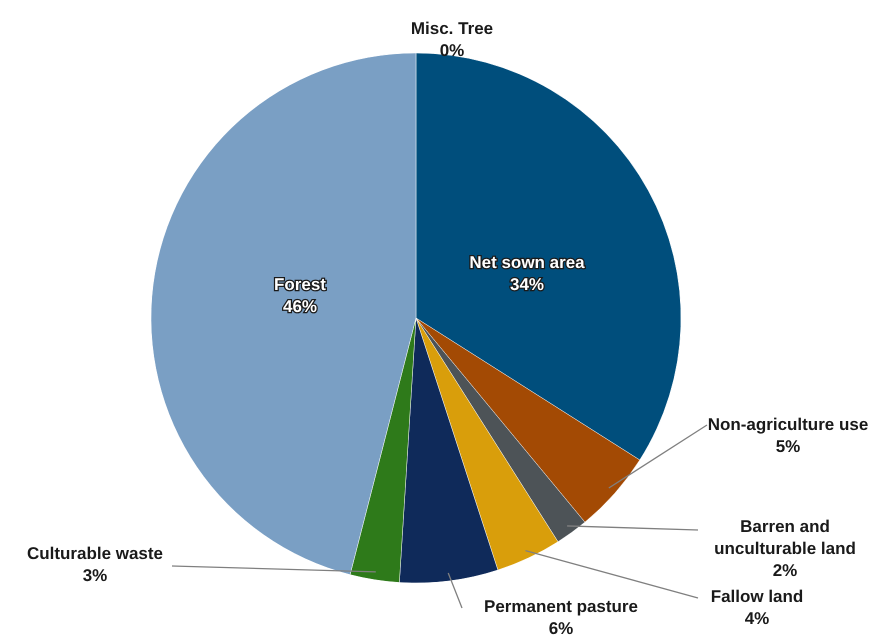 Image resolution: width=892 pixels, height=637 pixels. I want to click on data-label: 46%, so click(300, 306).